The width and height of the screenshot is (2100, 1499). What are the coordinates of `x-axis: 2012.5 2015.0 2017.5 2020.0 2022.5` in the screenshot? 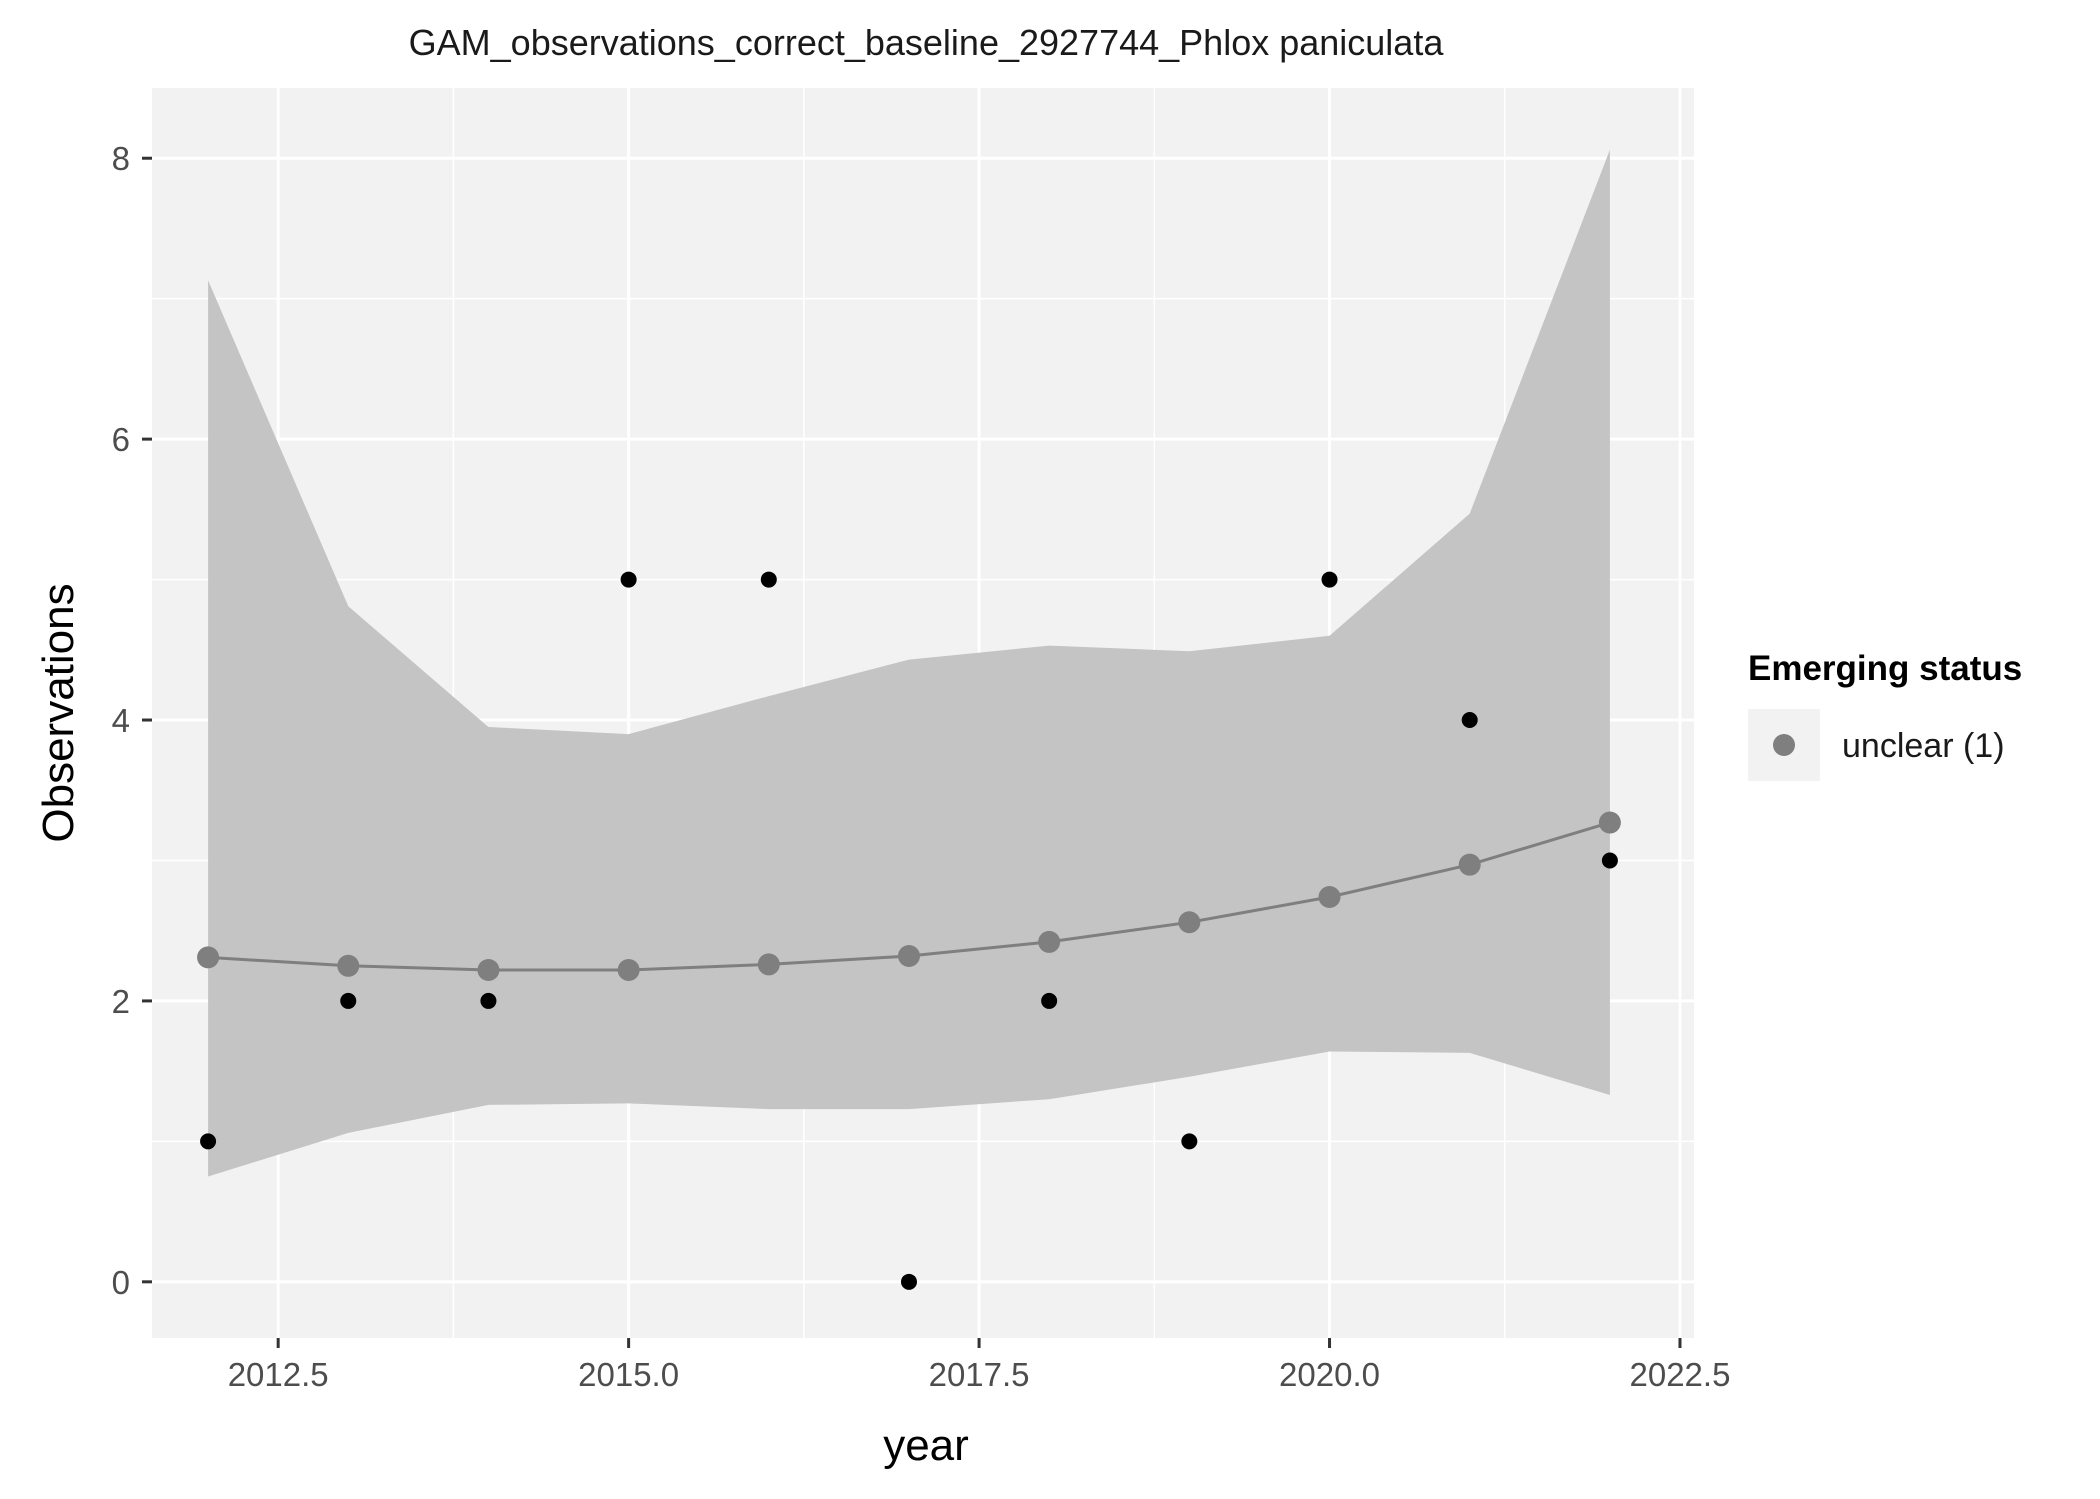 It's located at (979, 1365).